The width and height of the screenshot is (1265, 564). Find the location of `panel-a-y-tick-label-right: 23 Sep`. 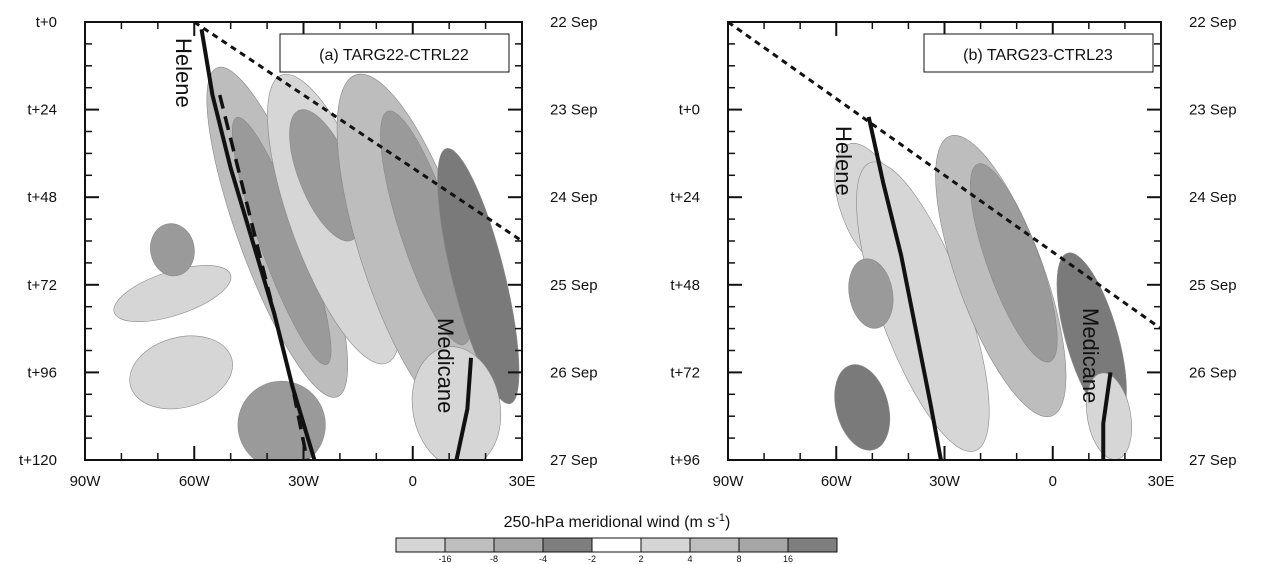

panel-a-y-tick-label-right: 23 Sep is located at coordinates (574, 110).